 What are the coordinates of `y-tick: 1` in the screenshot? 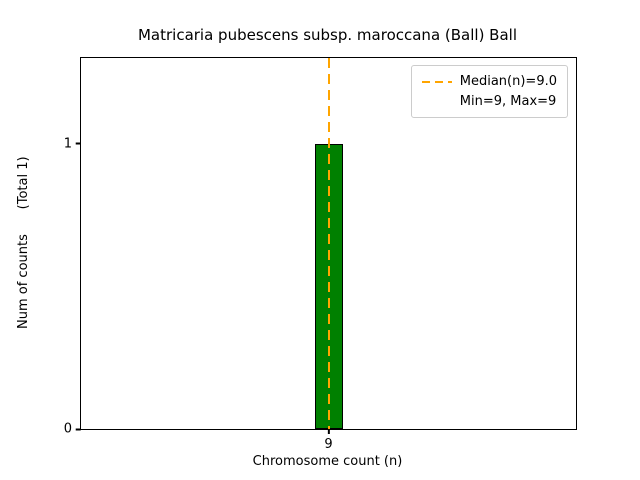 It's located at (72, 143).